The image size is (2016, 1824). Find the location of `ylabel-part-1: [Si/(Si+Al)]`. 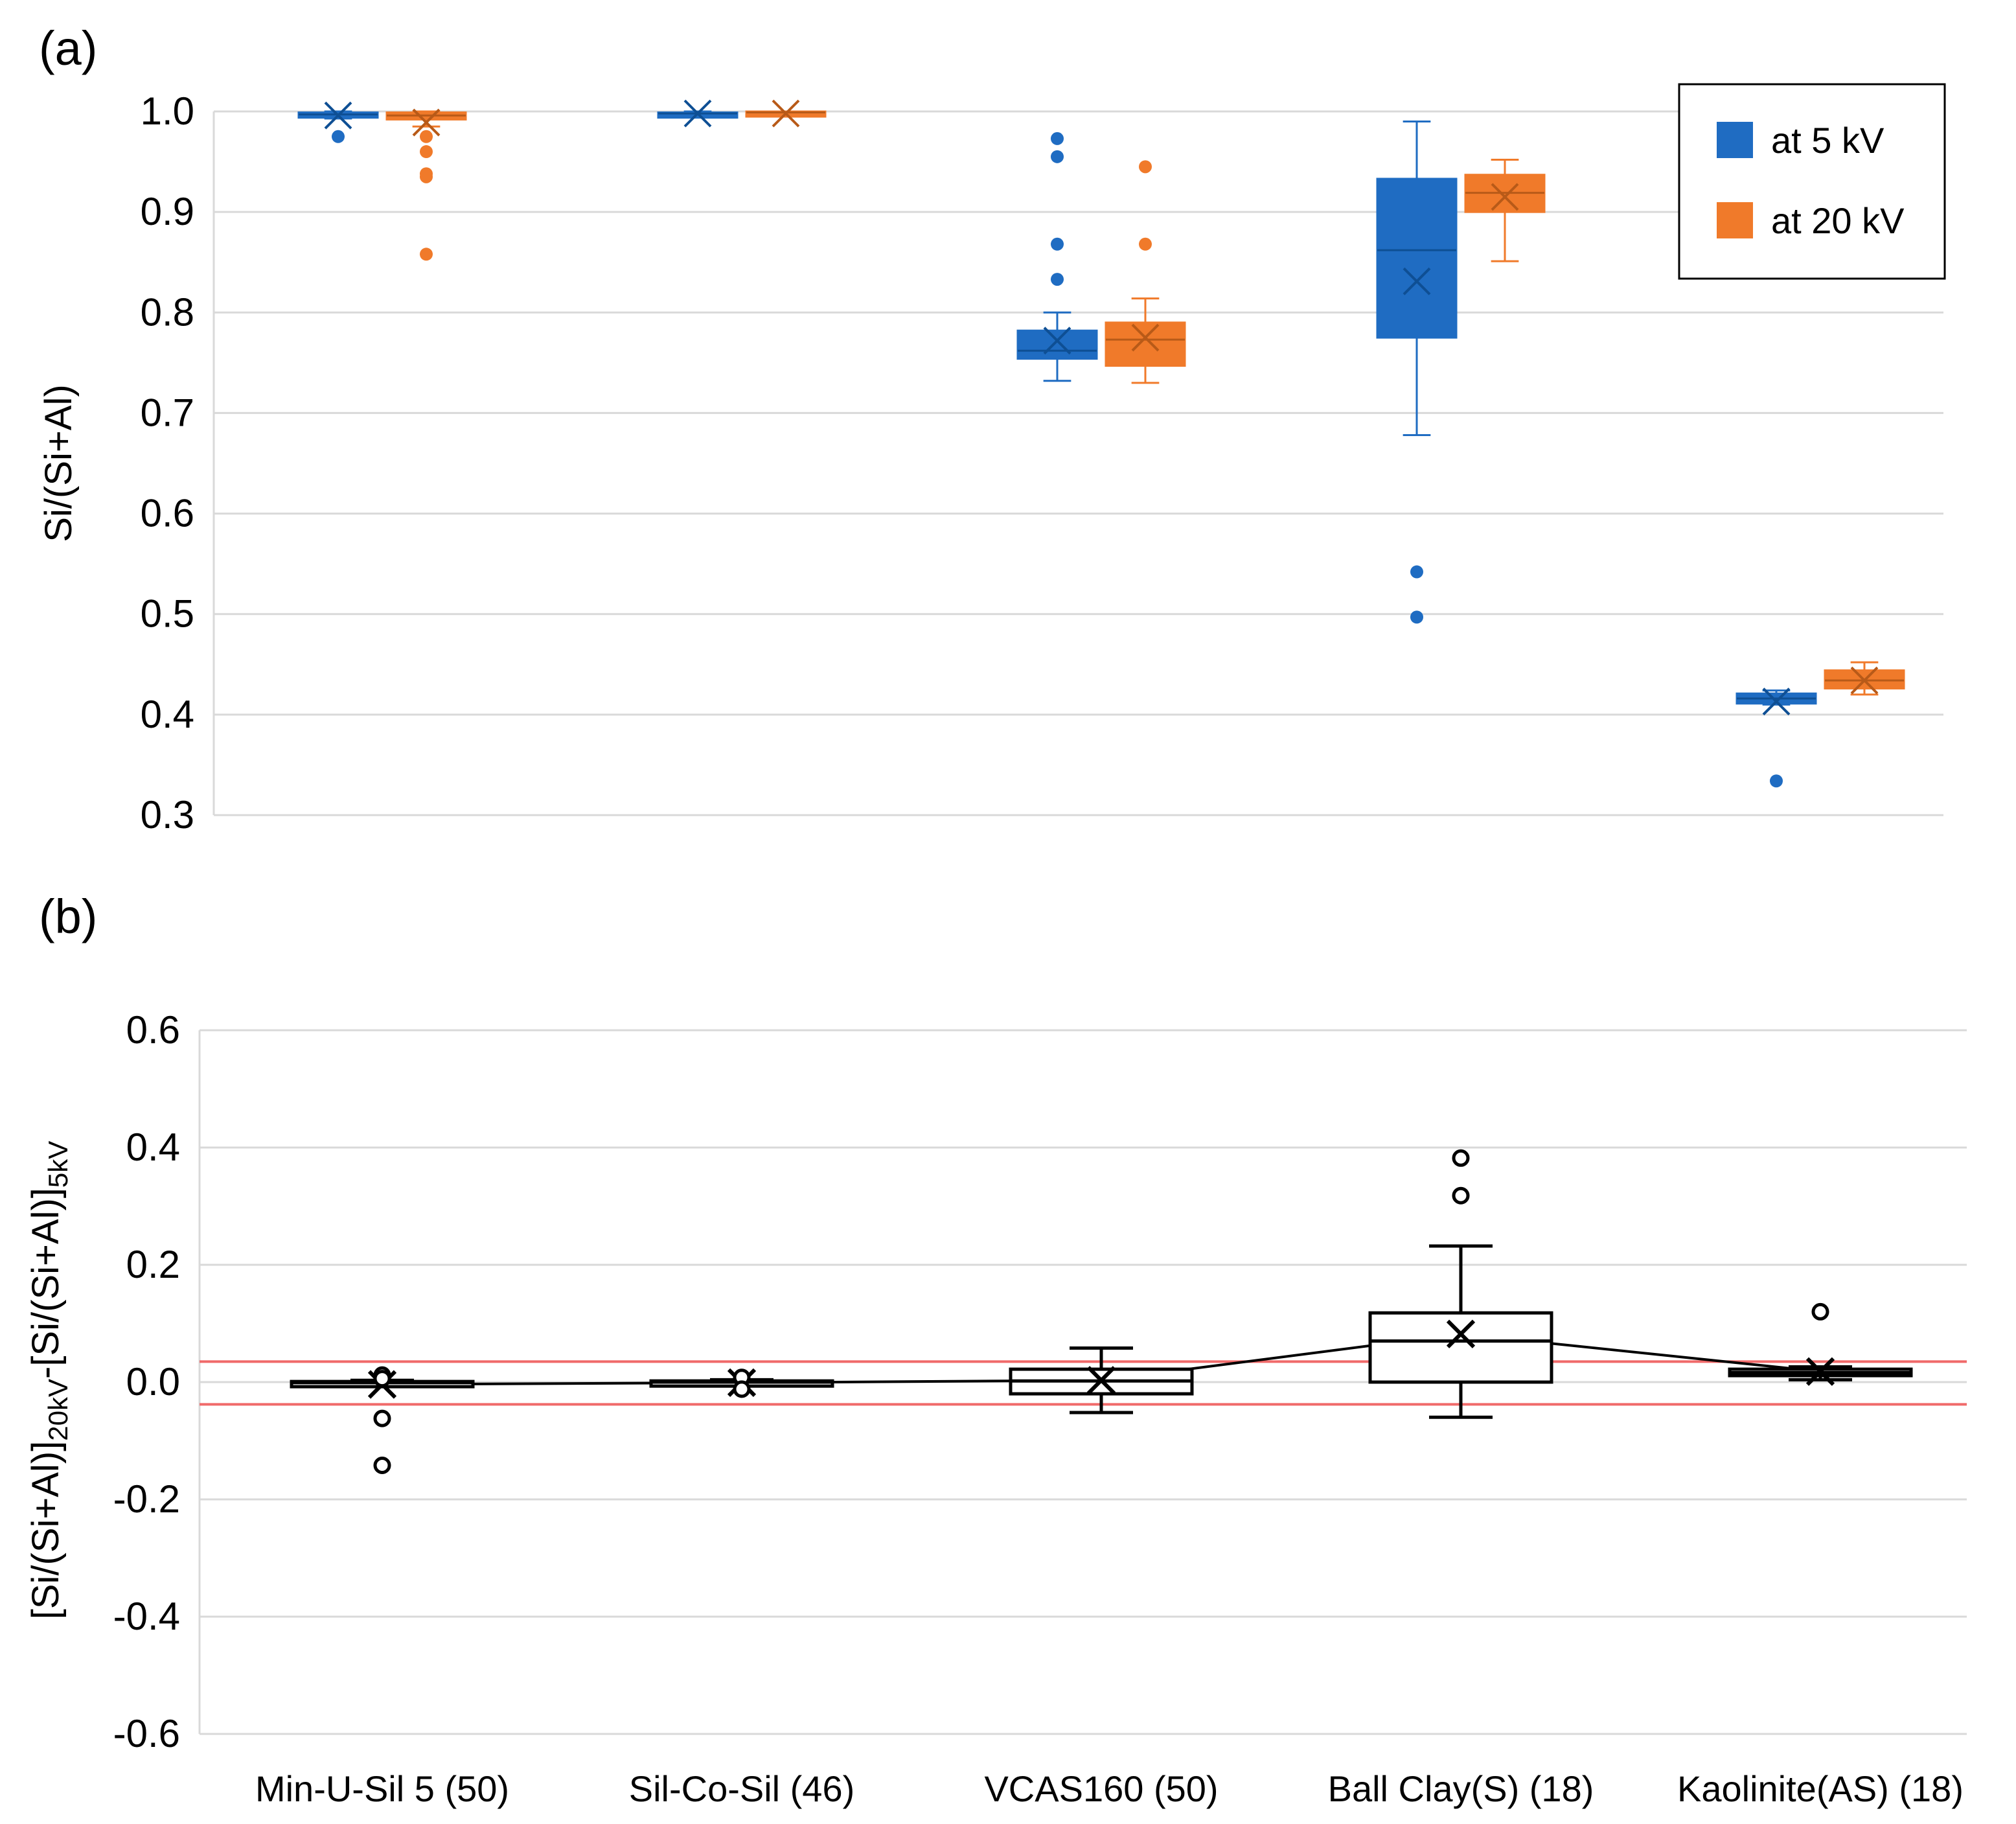

ylabel-part-1: [Si/(Si+Al)] is located at coordinates (46, 1530).